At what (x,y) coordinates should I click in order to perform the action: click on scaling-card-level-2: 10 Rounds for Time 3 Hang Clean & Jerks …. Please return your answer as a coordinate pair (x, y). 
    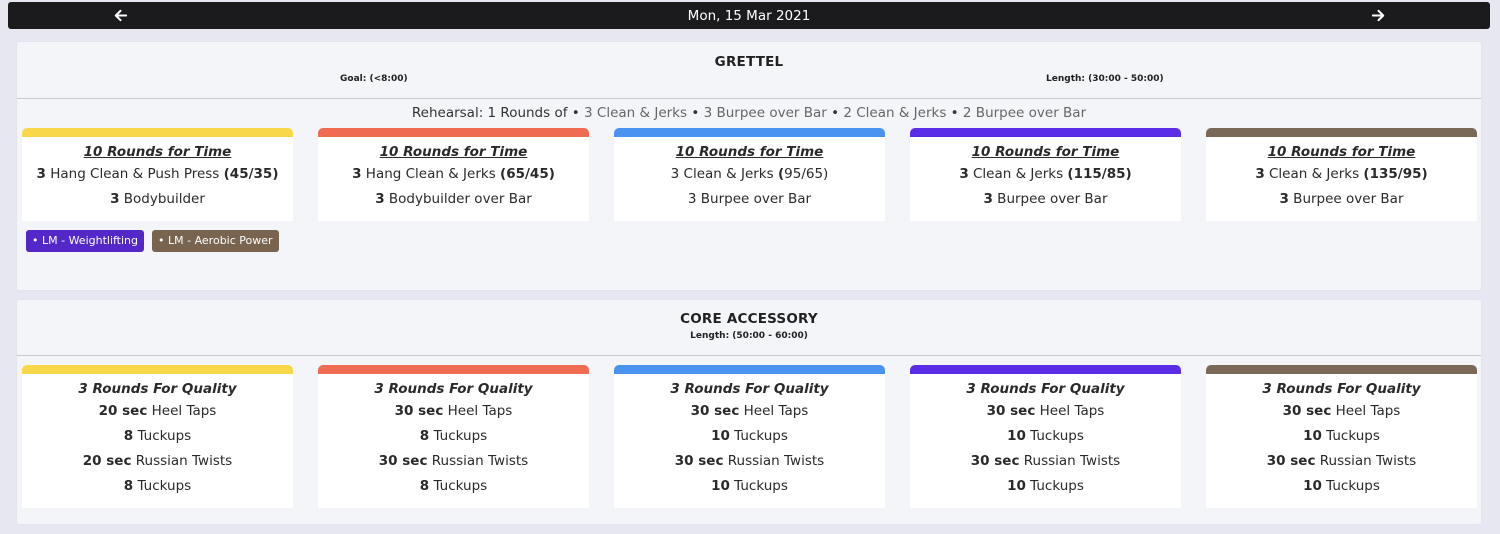
    Looking at the image, I should click on (453, 174).